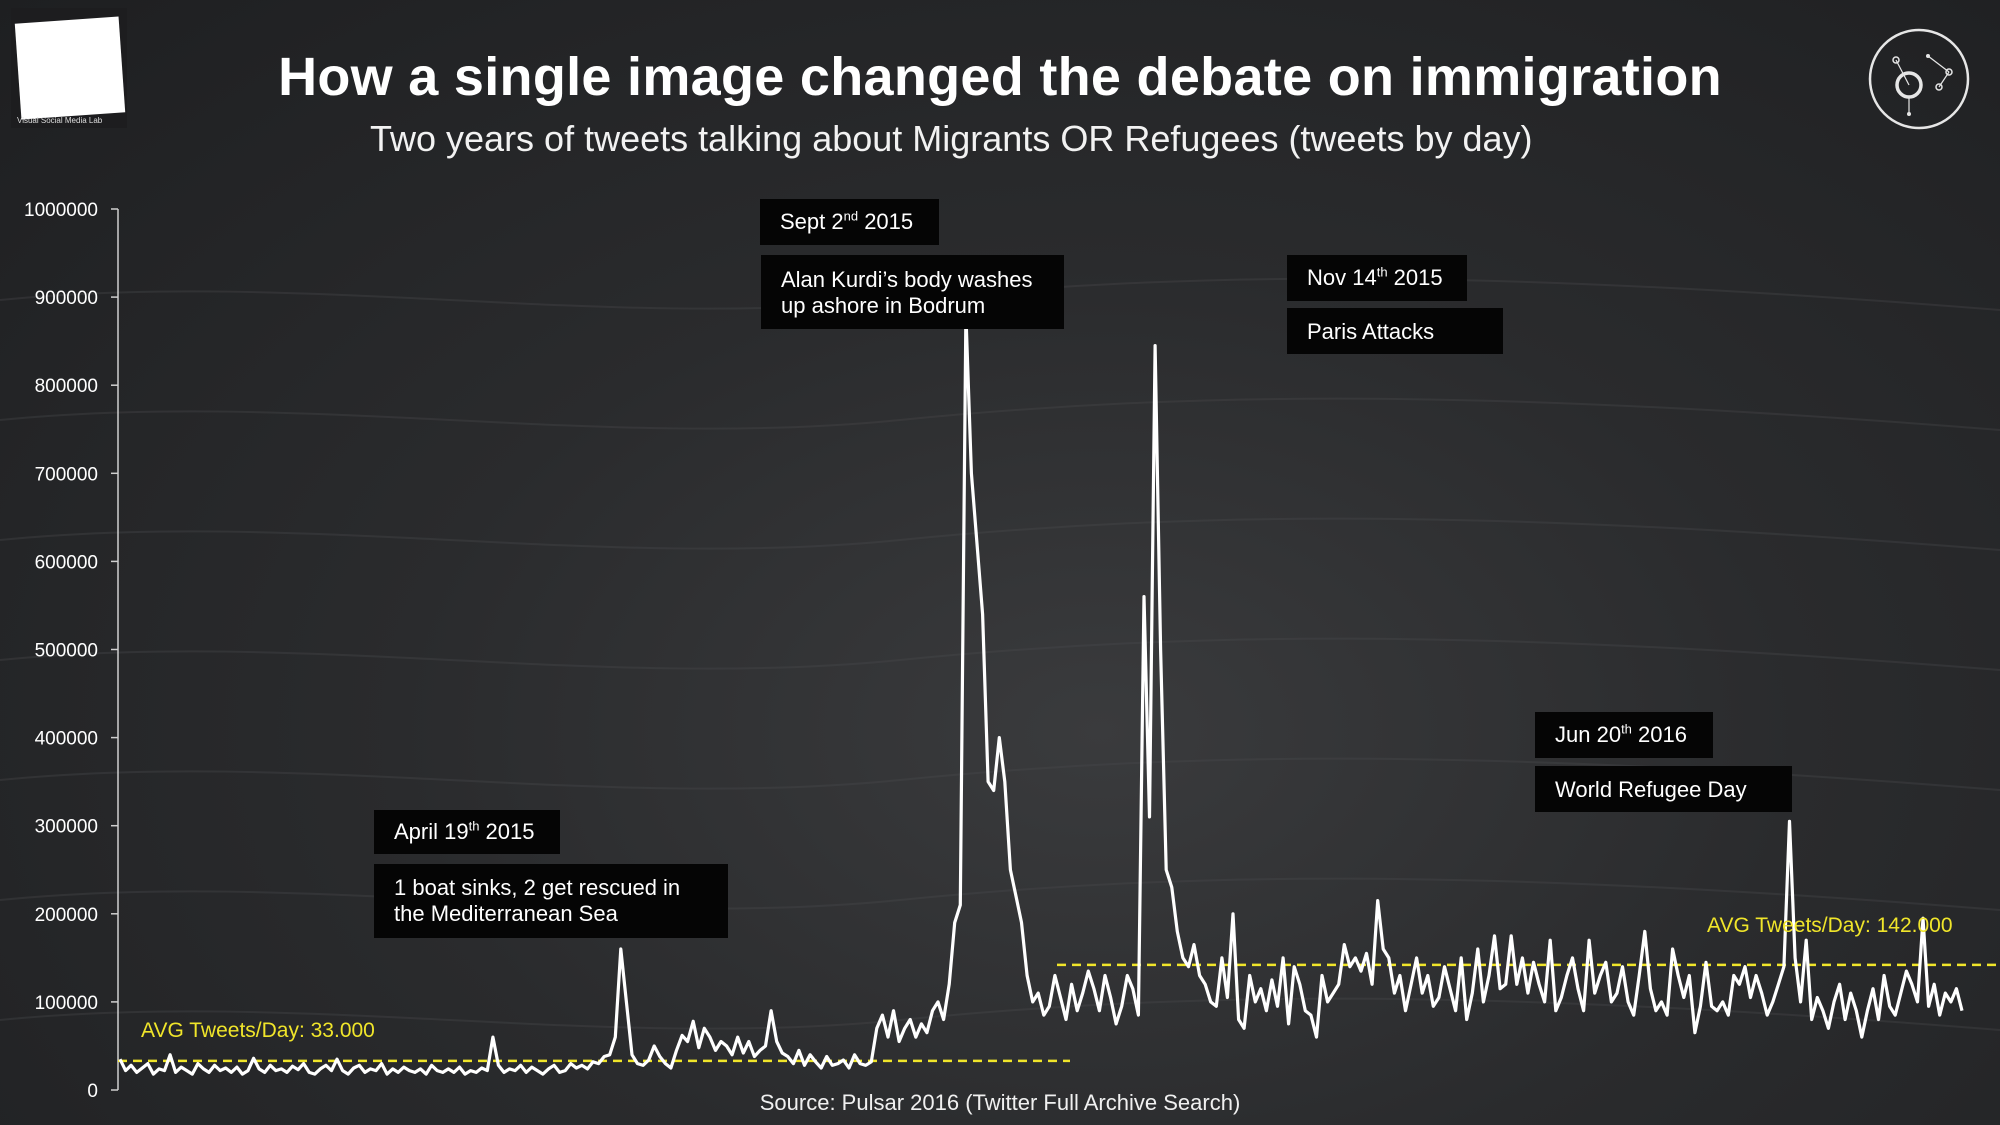 This screenshot has height=1125, width=2000. I want to click on average-lines, so click(1059, 1013).